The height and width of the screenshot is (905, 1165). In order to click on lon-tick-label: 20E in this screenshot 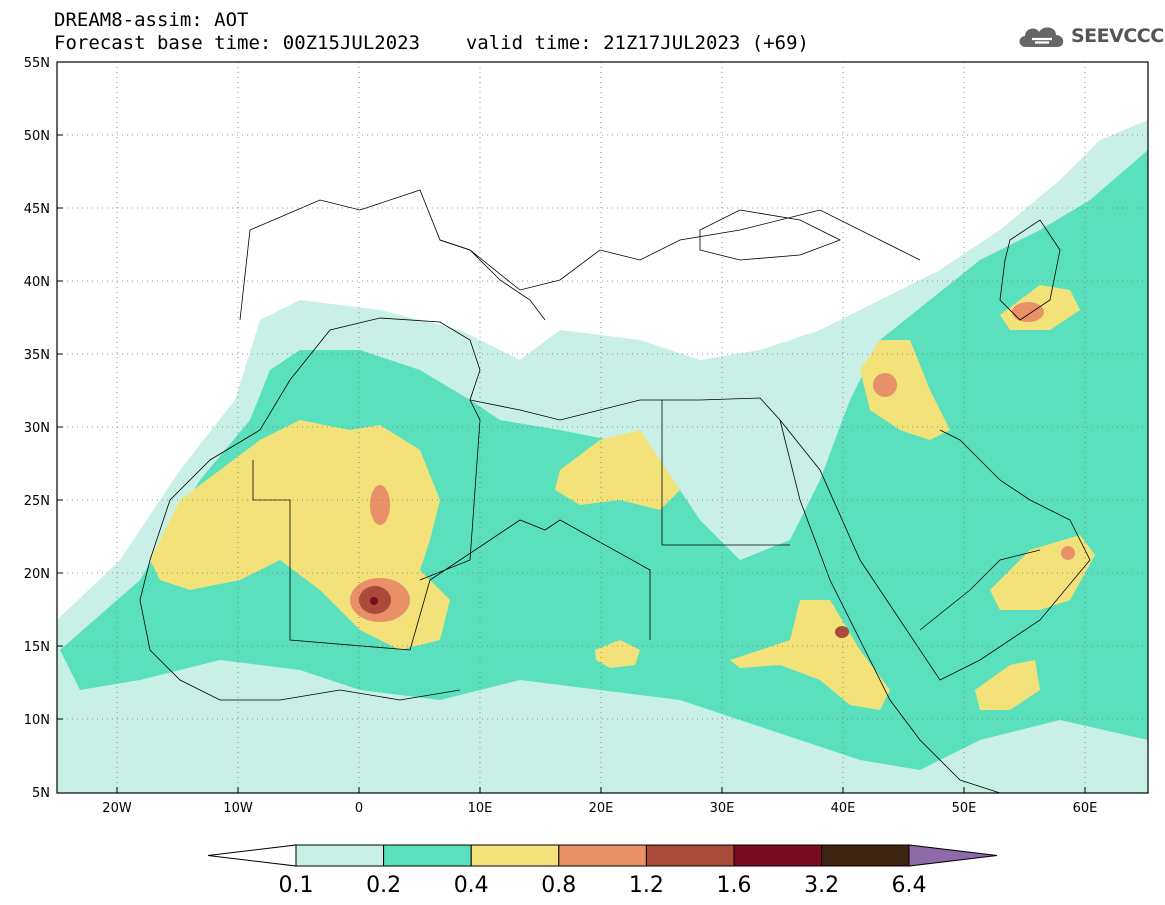, I will do `click(601, 808)`.